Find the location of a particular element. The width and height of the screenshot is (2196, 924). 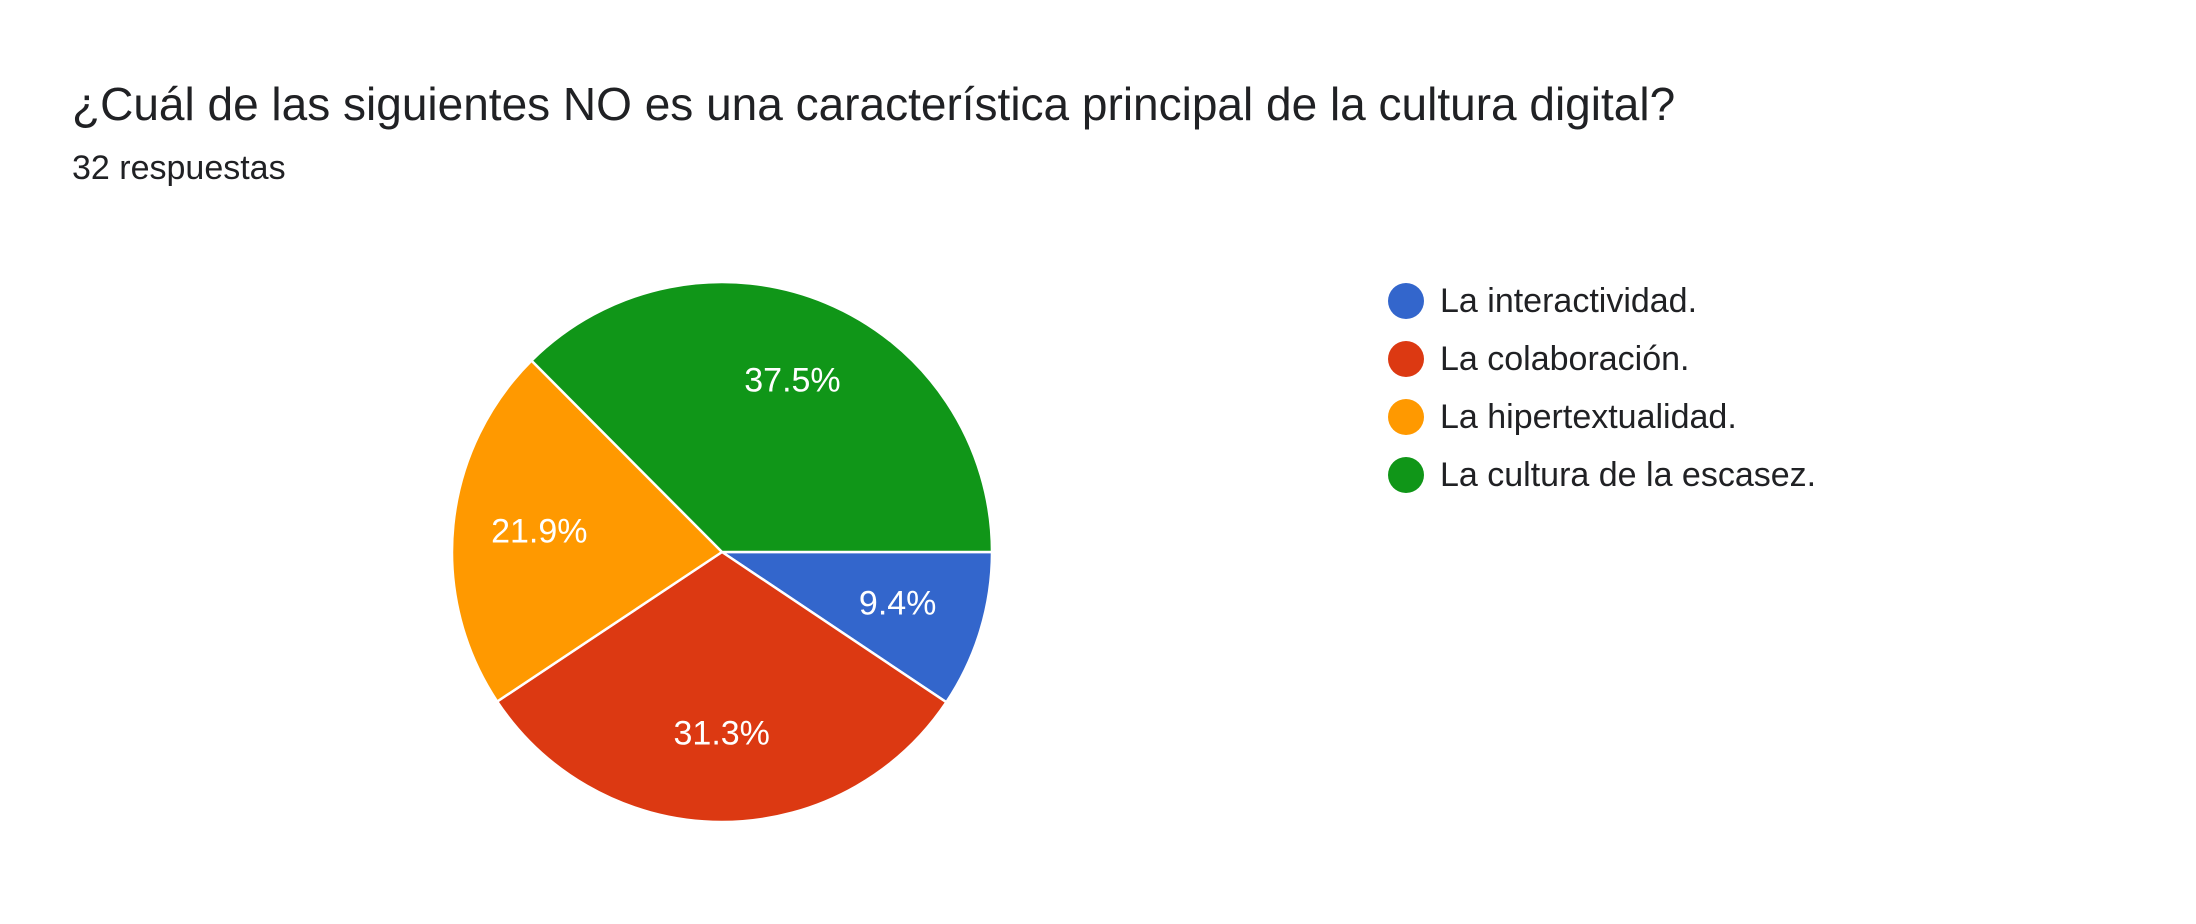

legend-label: La interactividad. is located at coordinates (1569, 301).